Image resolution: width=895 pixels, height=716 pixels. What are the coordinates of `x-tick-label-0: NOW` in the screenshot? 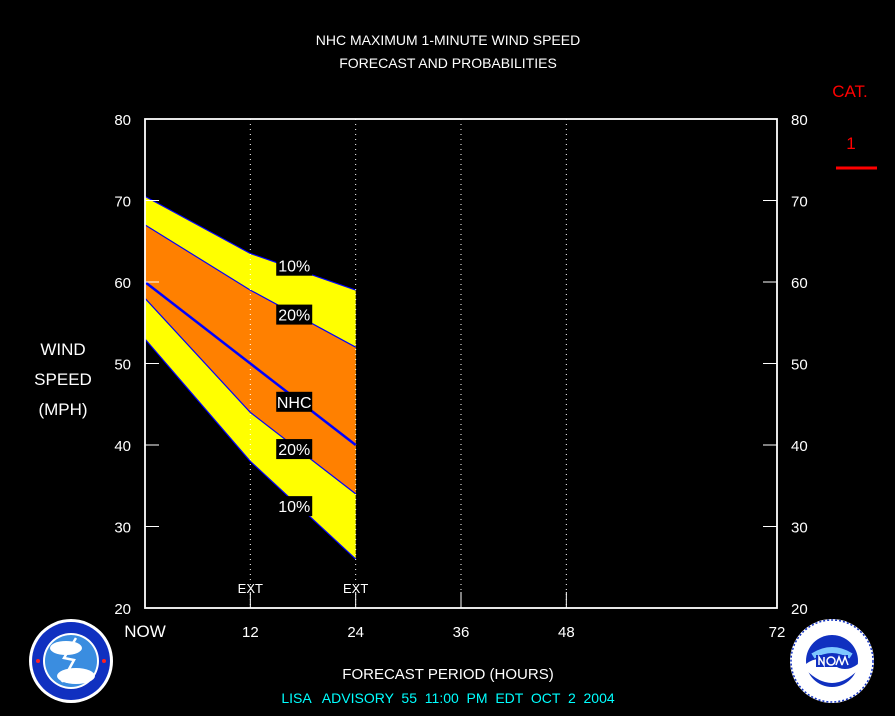 It's located at (145, 631).